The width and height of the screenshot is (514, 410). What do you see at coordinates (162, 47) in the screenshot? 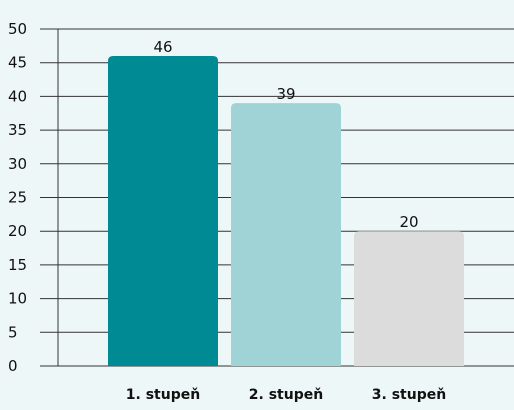
I see `data-label: 46` at bounding box center [162, 47].